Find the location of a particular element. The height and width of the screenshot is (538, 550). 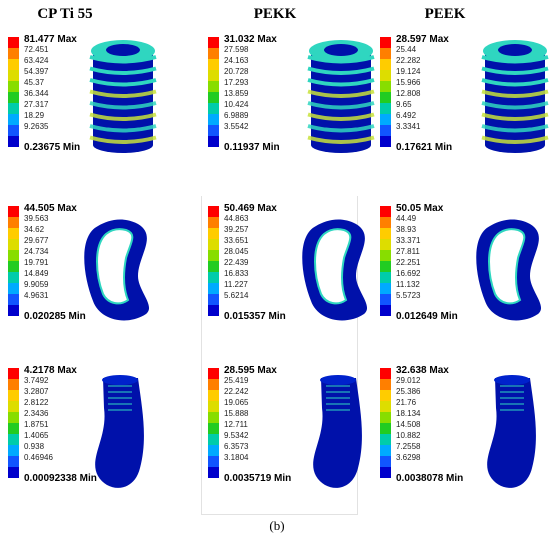

legend-tick-label: 20.728 is located at coordinates (236, 71).